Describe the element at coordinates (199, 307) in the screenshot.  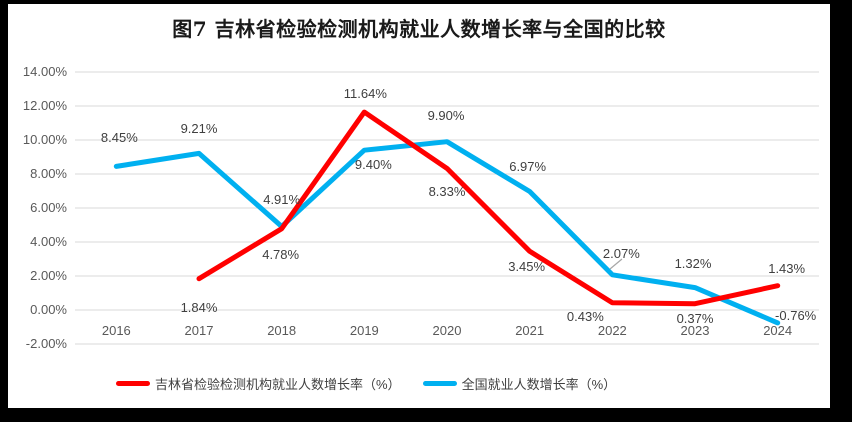
I see `data-label: 1.84%` at that location.